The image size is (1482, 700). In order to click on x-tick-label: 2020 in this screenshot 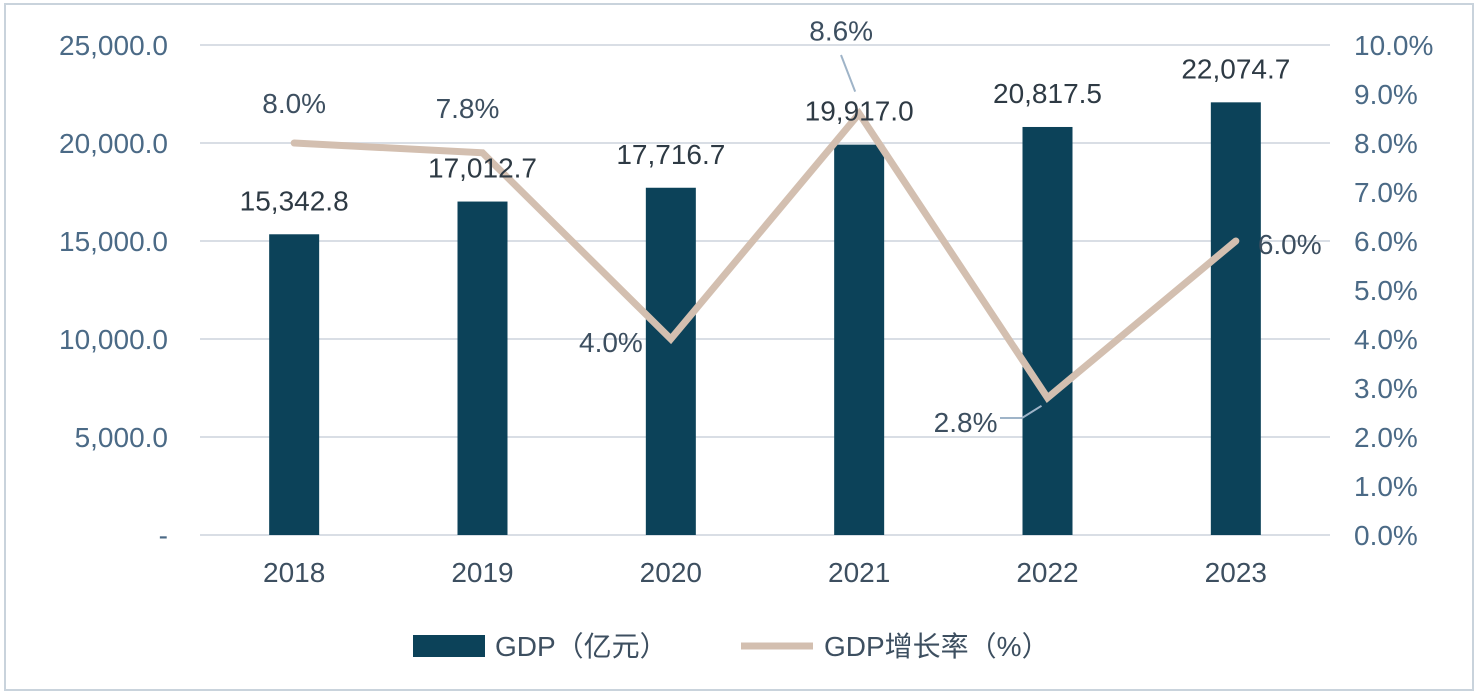, I will do `click(671, 572)`.